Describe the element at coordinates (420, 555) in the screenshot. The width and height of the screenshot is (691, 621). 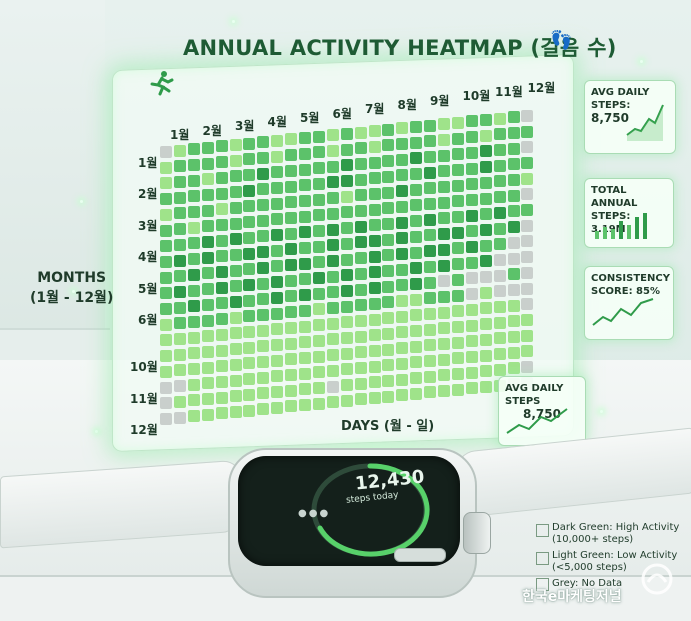
I see `watch-side-button` at that location.